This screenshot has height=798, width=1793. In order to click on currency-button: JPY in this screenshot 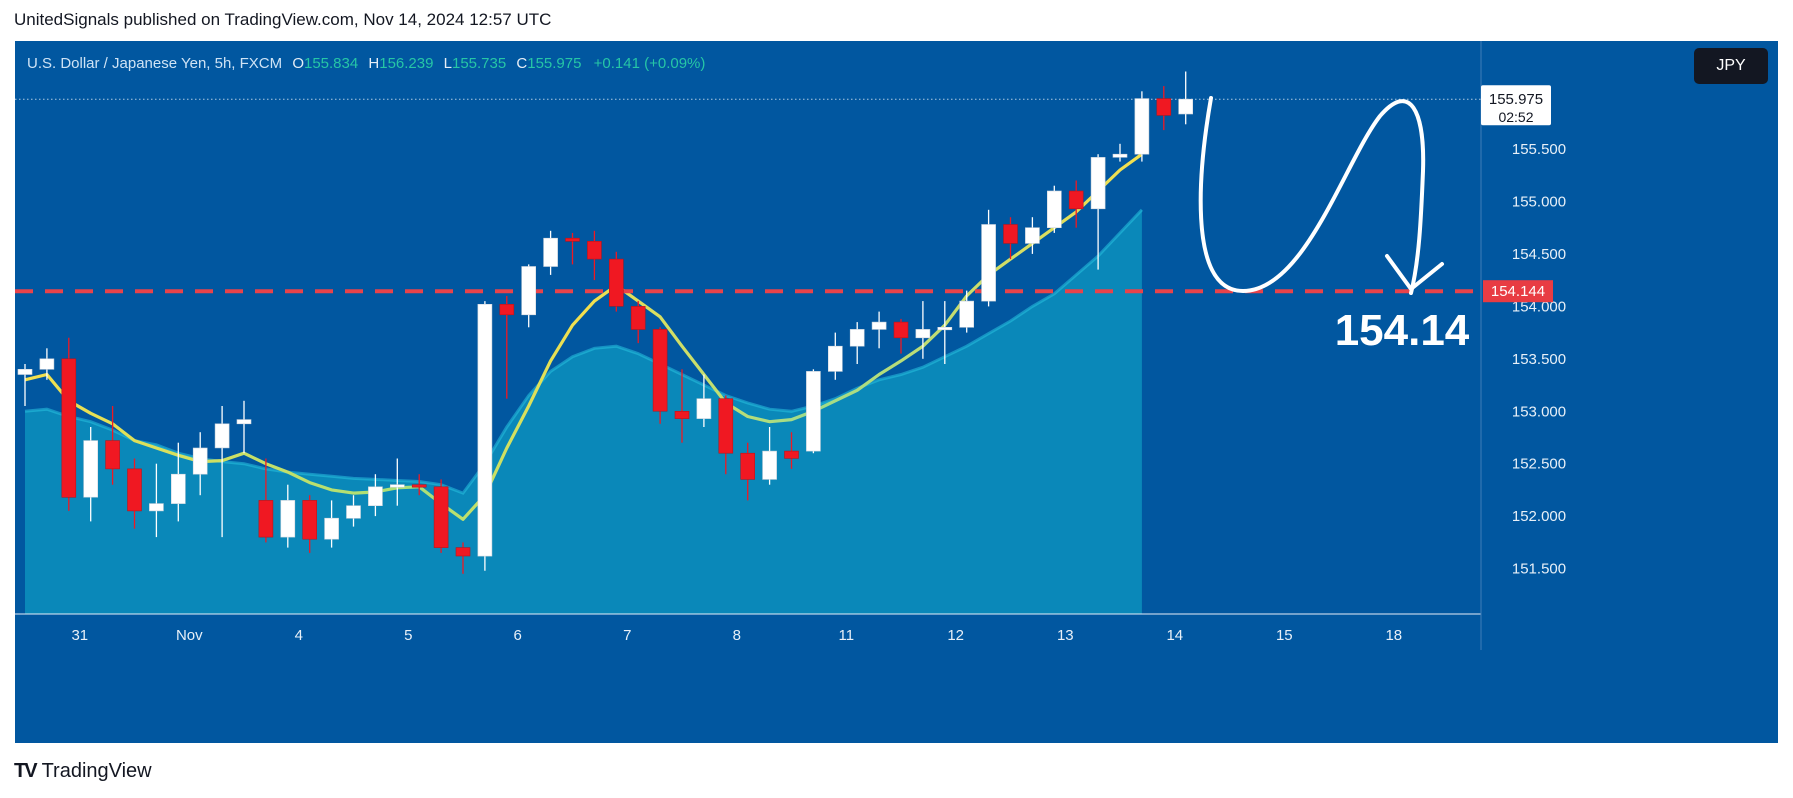, I will do `click(1731, 66)`.